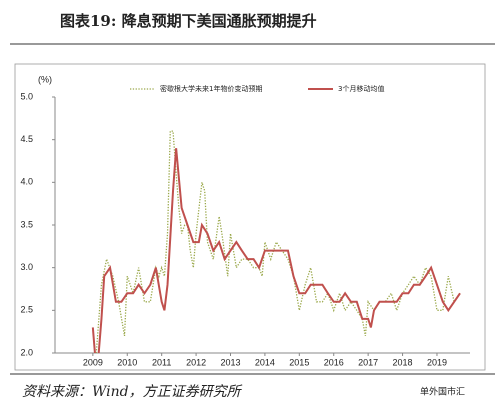 This screenshot has height=410, width=500. Describe the element at coordinates (127, 362) in the screenshot. I see `x-tick-label: 2010` at that location.